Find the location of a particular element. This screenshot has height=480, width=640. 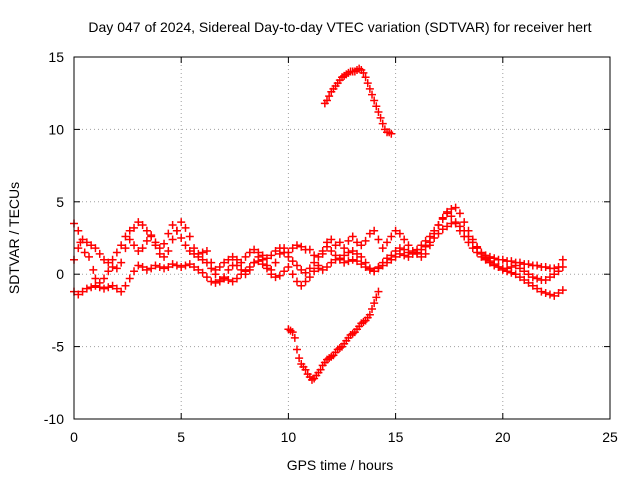

y-tick-label: 10 is located at coordinates (56, 129).